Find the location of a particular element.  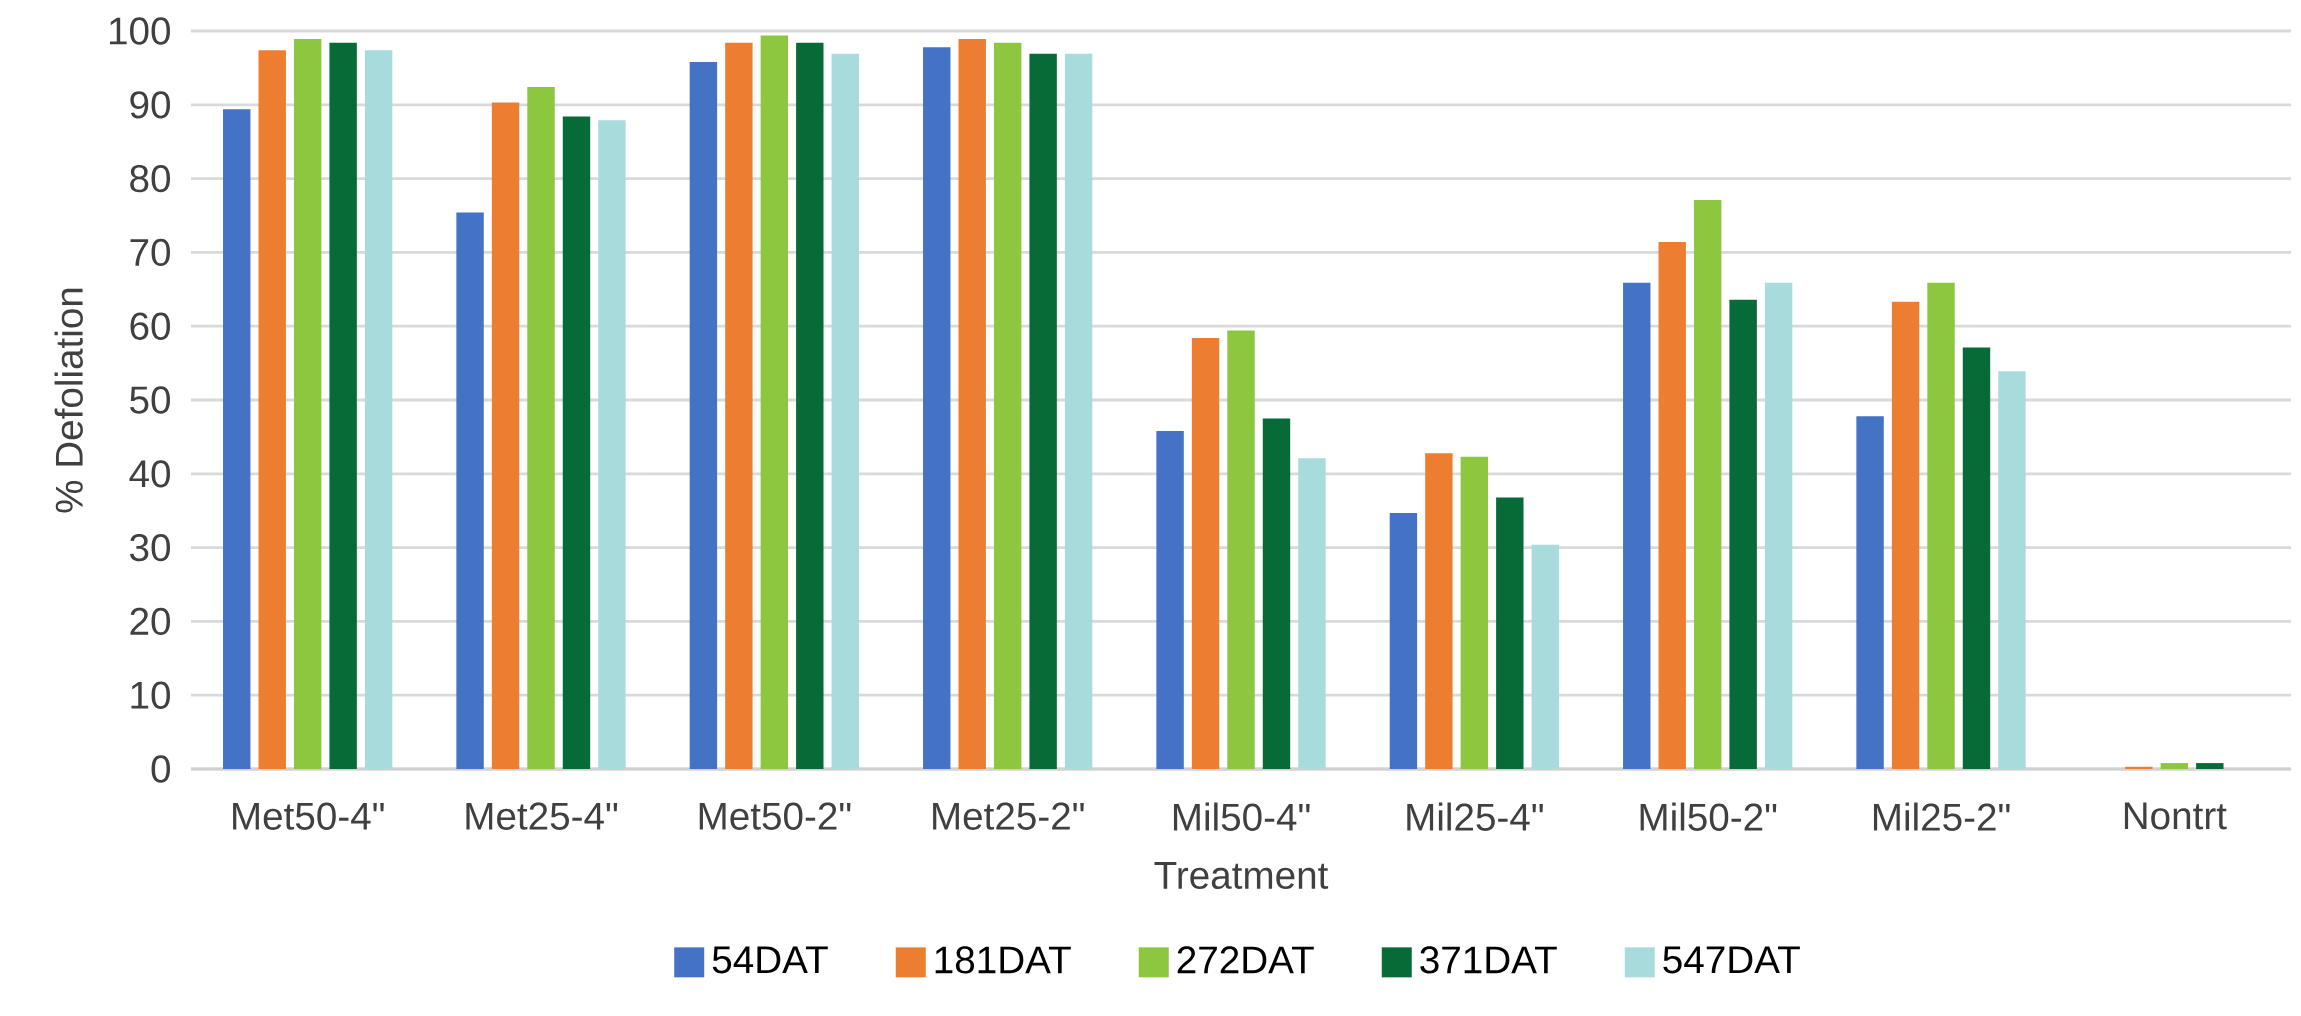

y-tick-label: 20 is located at coordinates (150, 621).